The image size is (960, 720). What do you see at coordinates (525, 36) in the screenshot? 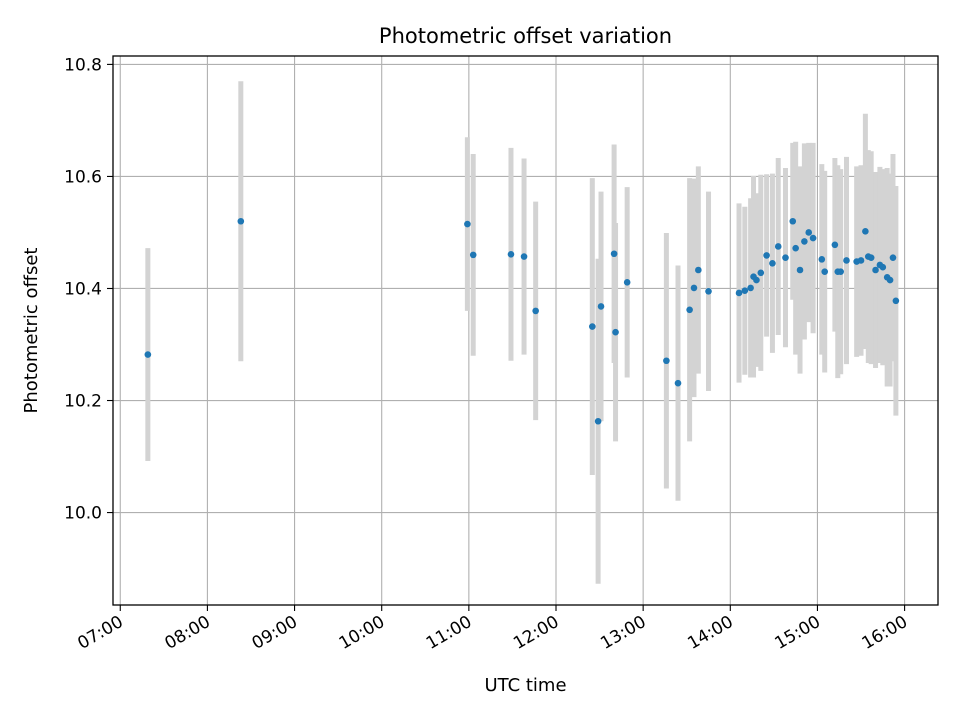
I see `chart-title: Photometric offset variation` at bounding box center [525, 36].